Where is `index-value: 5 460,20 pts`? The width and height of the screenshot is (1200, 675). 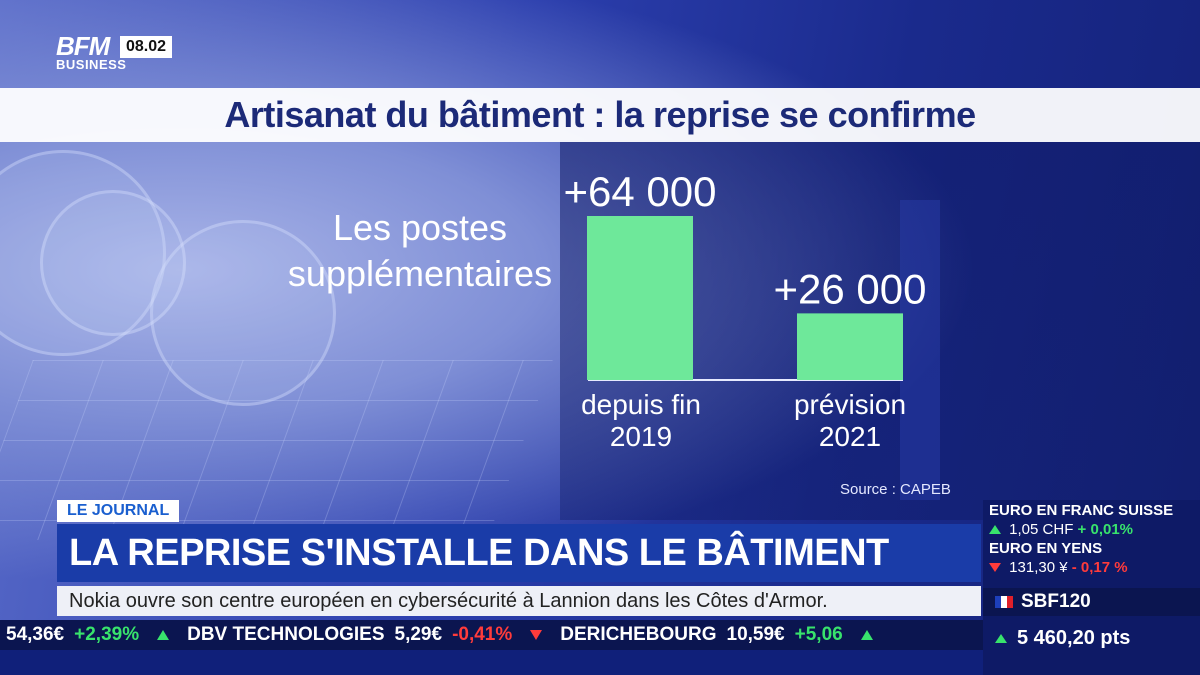 index-value: 5 460,20 pts is located at coordinates (1074, 637).